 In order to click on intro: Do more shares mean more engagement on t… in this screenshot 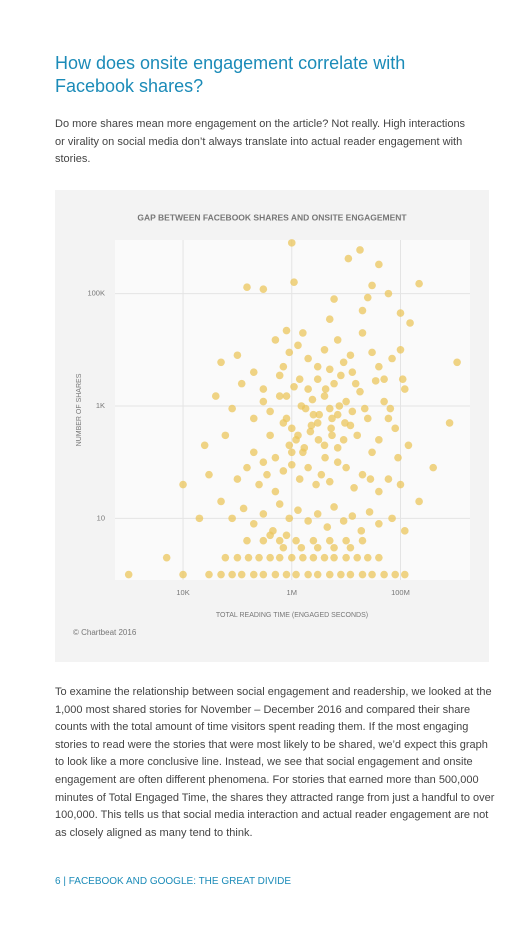, I will do `click(260, 141)`.